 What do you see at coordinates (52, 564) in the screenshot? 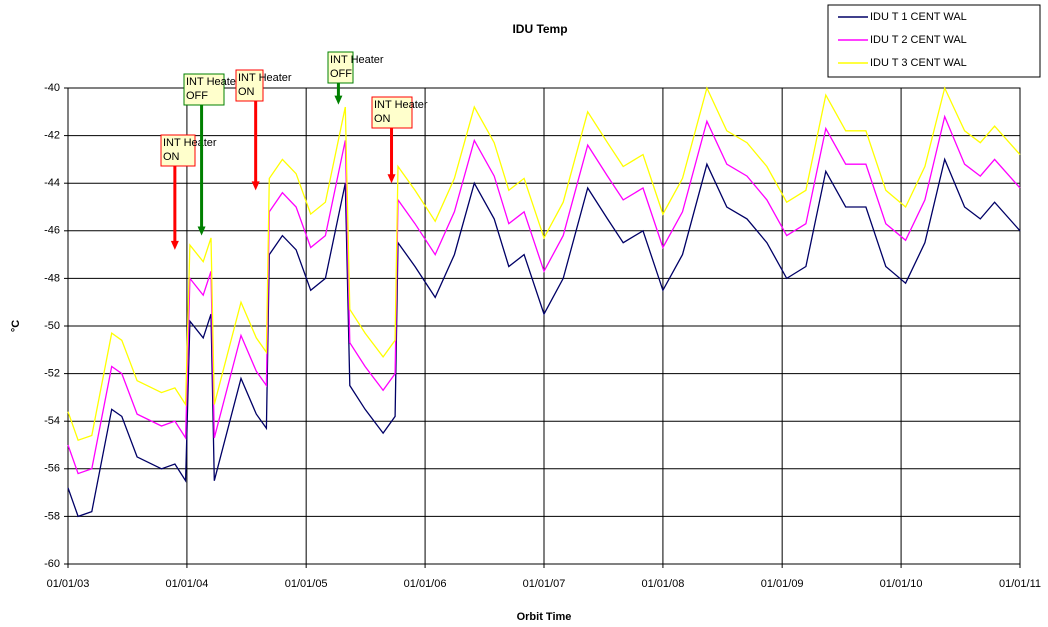
I see `y-tick-label: -60` at bounding box center [52, 564].